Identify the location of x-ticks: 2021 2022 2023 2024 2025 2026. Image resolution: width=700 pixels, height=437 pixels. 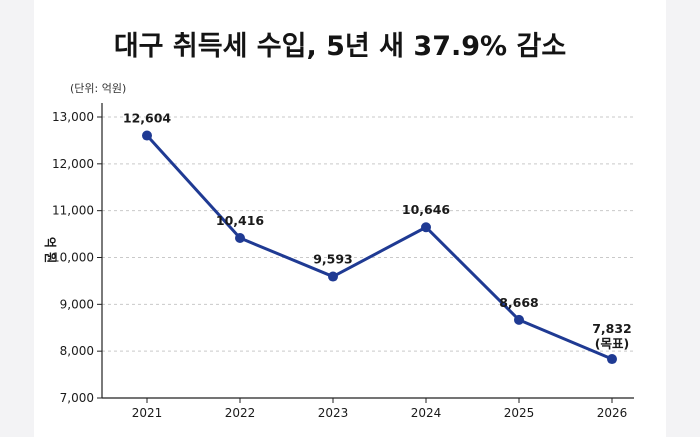
(380, 409).